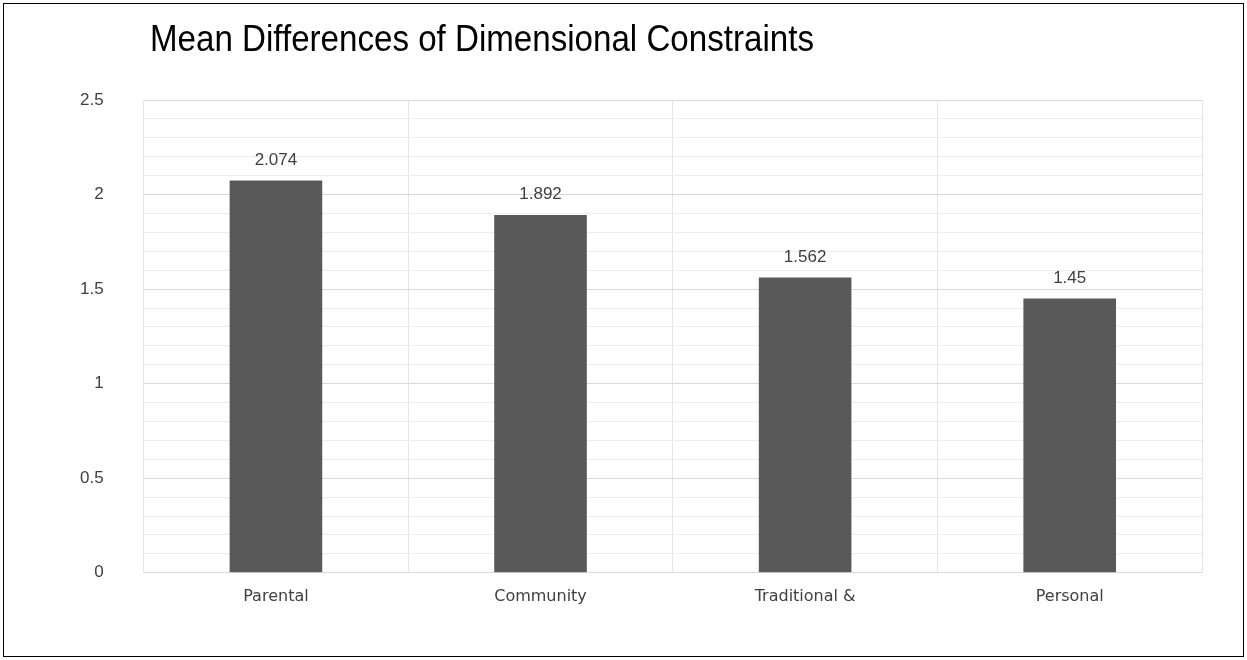 The width and height of the screenshot is (1247, 660). What do you see at coordinates (805, 256) in the screenshot?
I see `data-label: 1.562` at bounding box center [805, 256].